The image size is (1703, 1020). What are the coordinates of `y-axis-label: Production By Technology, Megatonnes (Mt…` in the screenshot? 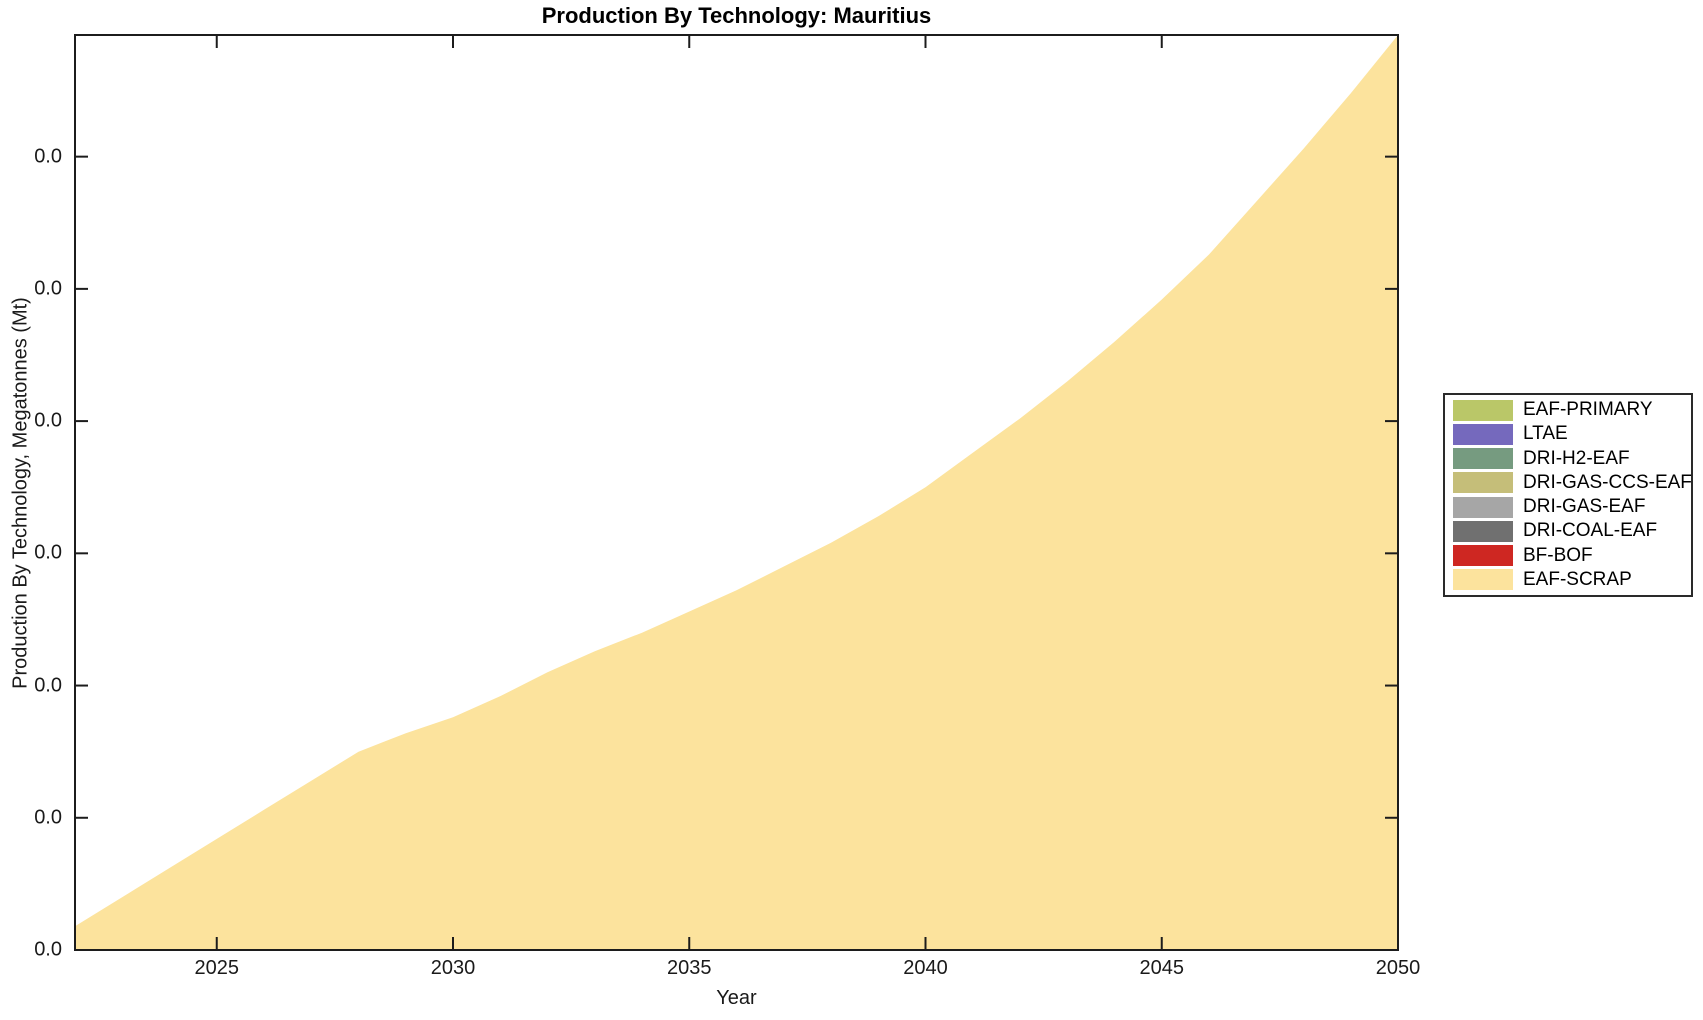 It's located at (20, 493).